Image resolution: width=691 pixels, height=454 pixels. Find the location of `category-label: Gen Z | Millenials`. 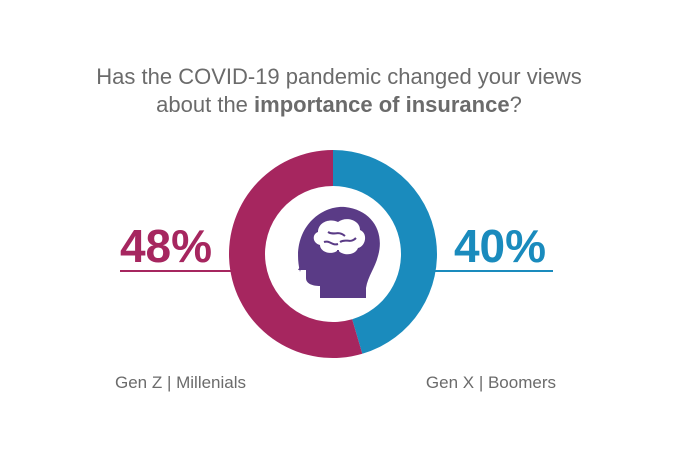

category-label: Gen Z | Millenials is located at coordinates (180, 382).